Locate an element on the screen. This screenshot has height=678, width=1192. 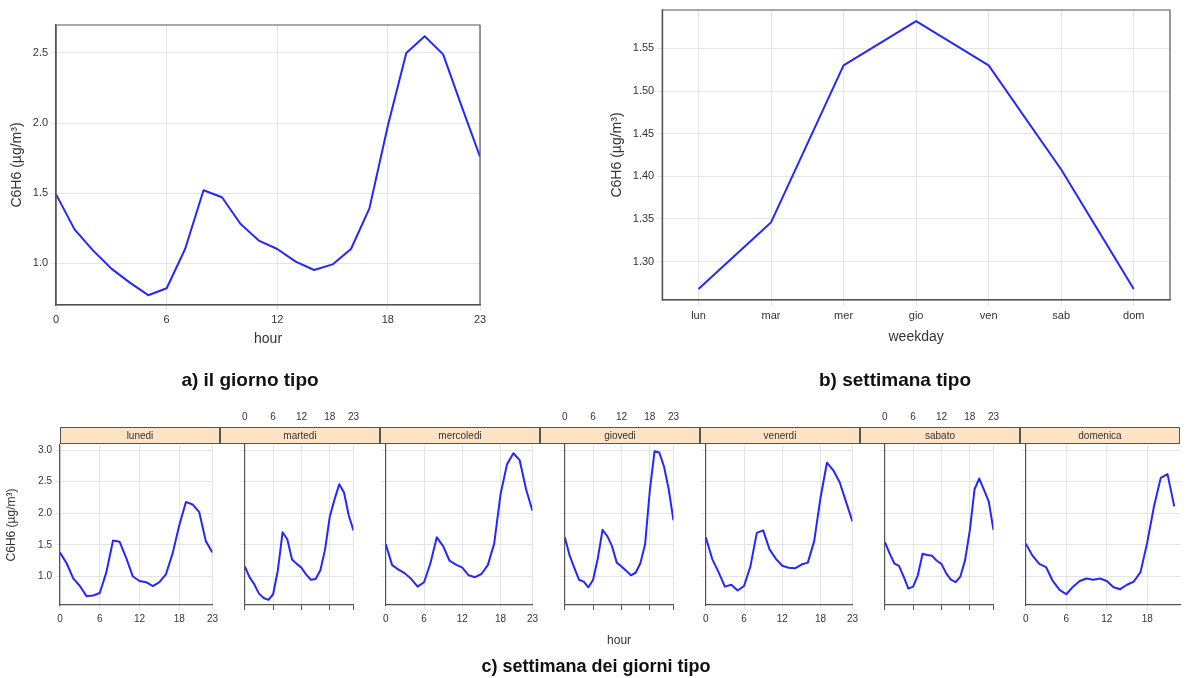
chart-title: martedi is located at coordinates (300, 435).